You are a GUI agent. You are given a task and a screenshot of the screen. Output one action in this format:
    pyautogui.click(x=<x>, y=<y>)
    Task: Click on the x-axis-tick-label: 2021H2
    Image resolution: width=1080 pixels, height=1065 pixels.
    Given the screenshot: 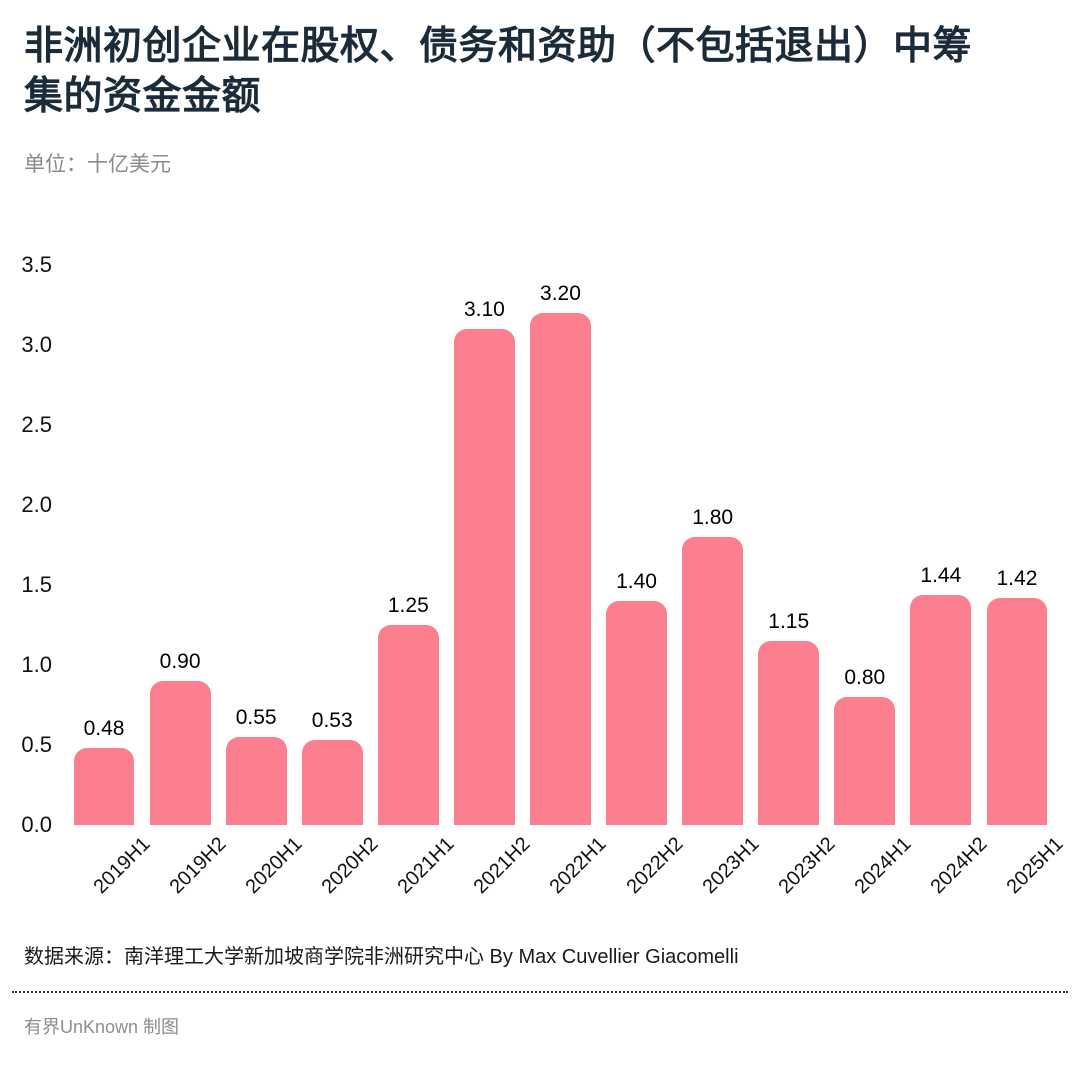 What is the action you would take?
    pyautogui.click(x=502, y=866)
    